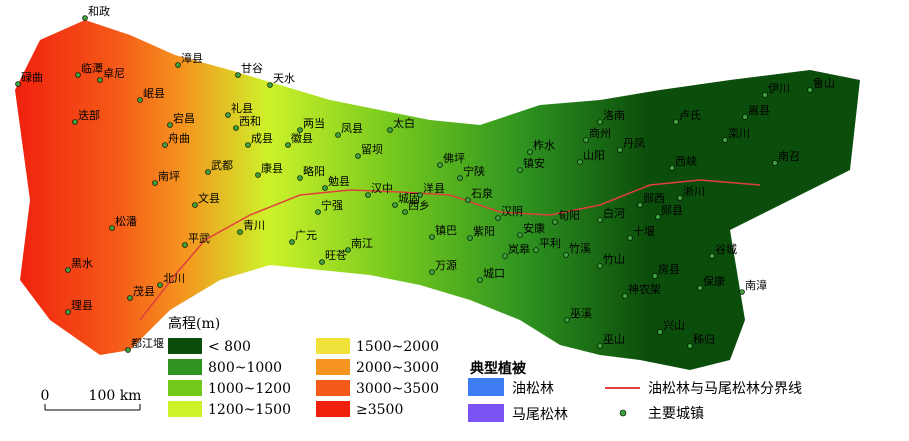 The width and height of the screenshot is (909, 441). What do you see at coordinates (600, 133) in the screenshot?
I see `town-label: 商州` at bounding box center [600, 133].